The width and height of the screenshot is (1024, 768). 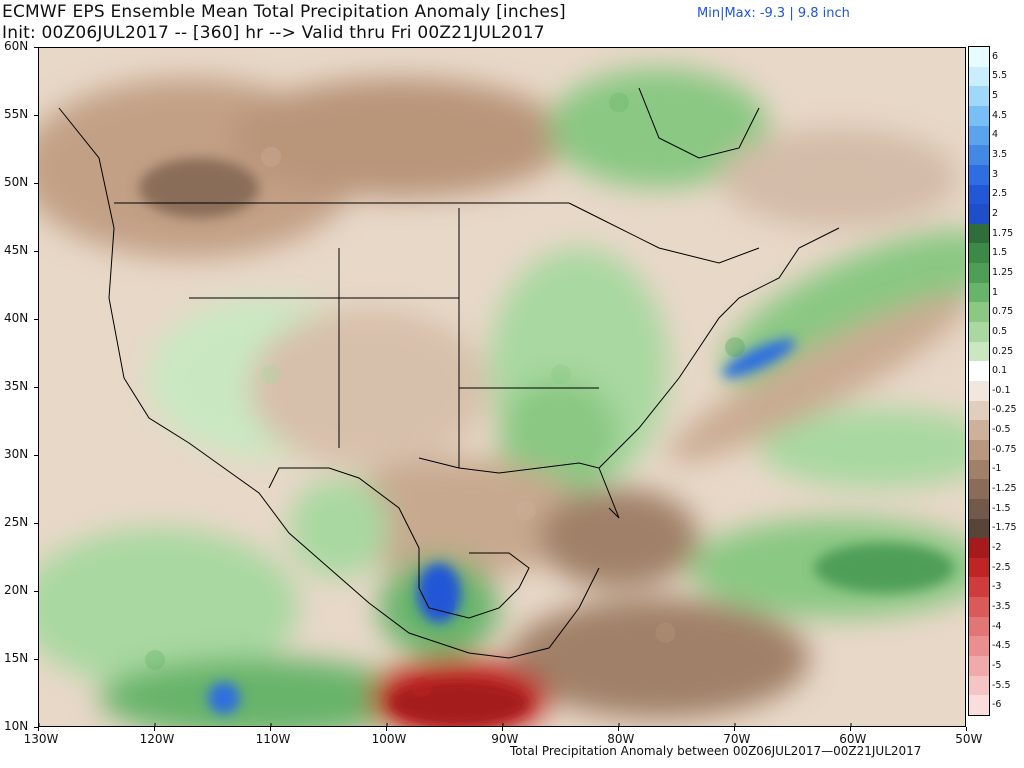 I want to click on lat-tick-label: 15N, so click(x=16, y=658).